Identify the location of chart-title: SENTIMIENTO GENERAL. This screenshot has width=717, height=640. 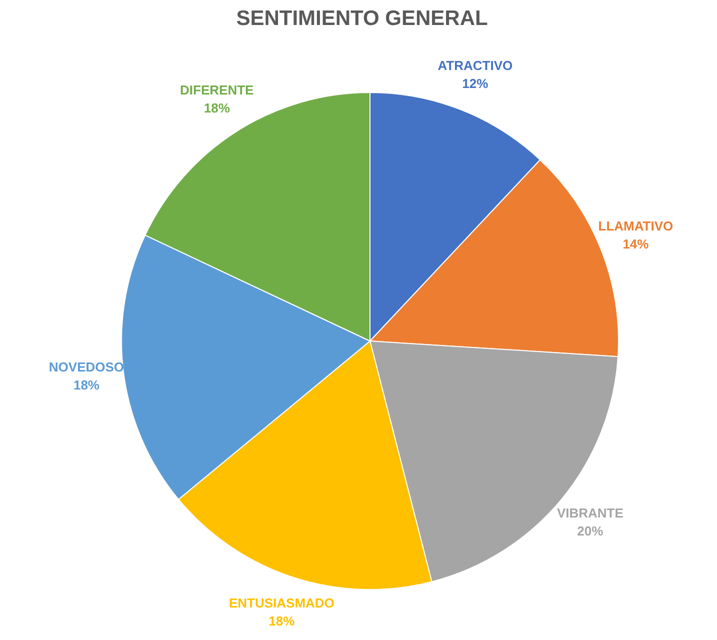
(362, 18).